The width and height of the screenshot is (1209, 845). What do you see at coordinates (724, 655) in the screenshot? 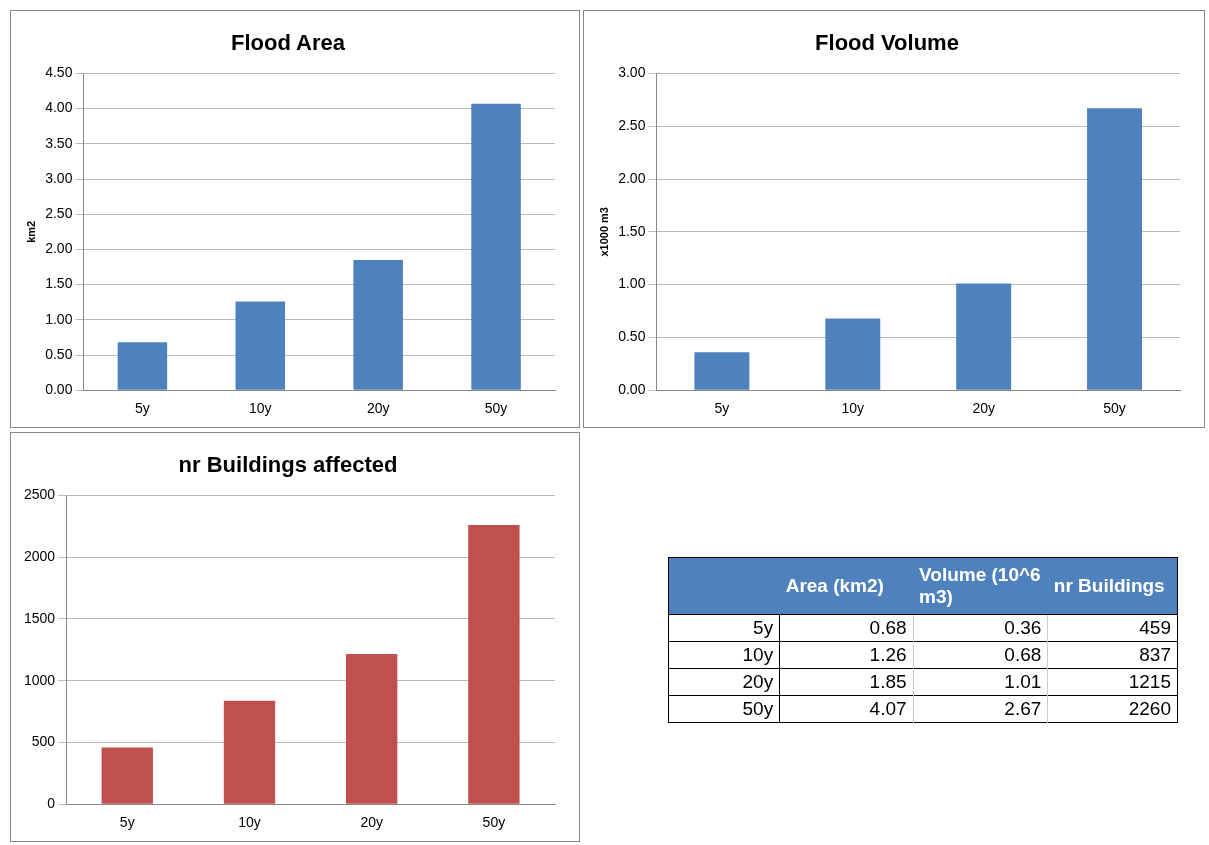
I see `category-label: 10y` at bounding box center [724, 655].